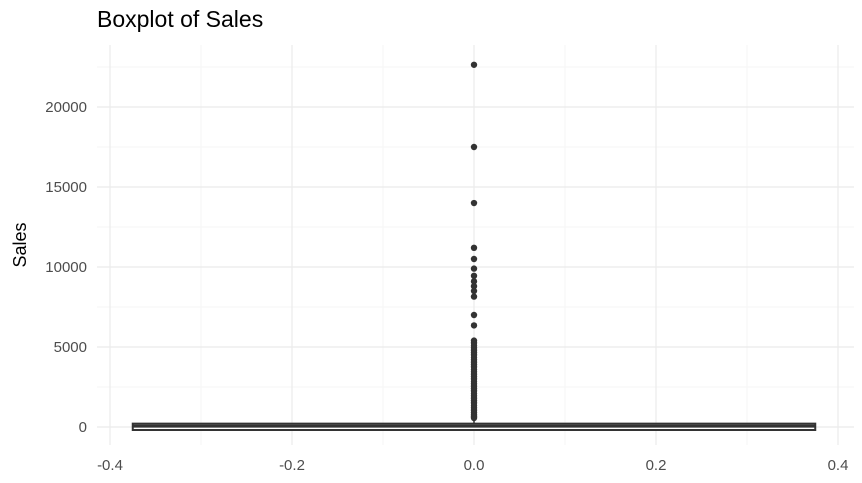 This screenshot has width=862, height=483. I want to click on chart-title: Boxplot of Sales, so click(180, 19).